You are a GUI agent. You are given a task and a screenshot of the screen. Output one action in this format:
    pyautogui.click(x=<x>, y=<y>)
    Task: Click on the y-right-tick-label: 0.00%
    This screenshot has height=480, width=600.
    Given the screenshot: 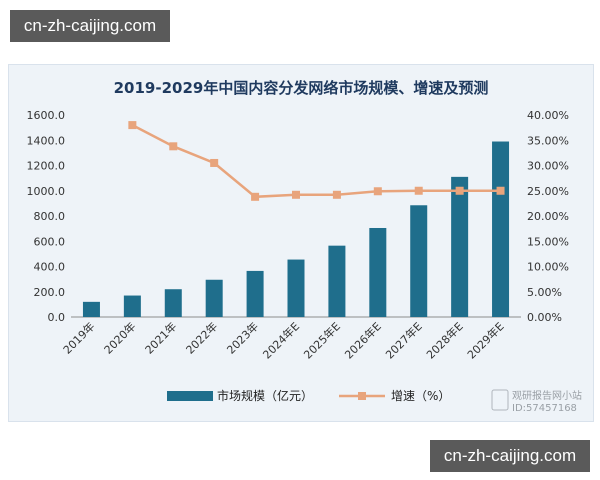 What is the action you would take?
    pyautogui.click(x=544, y=317)
    